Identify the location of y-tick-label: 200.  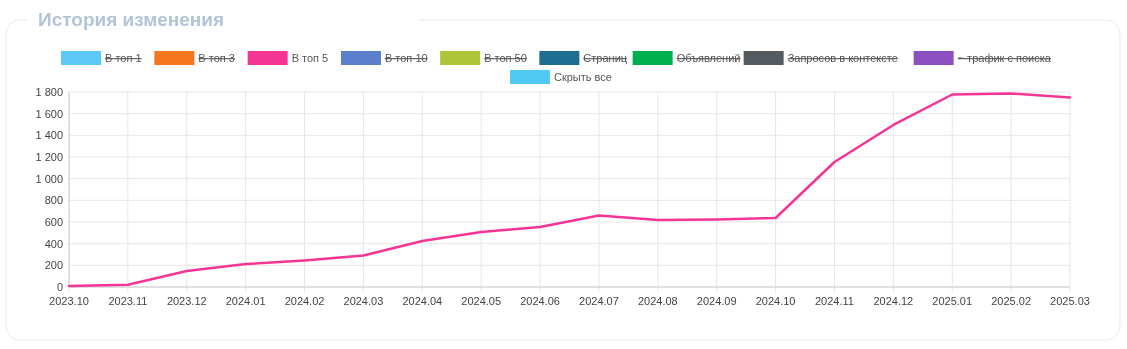
(53, 265).